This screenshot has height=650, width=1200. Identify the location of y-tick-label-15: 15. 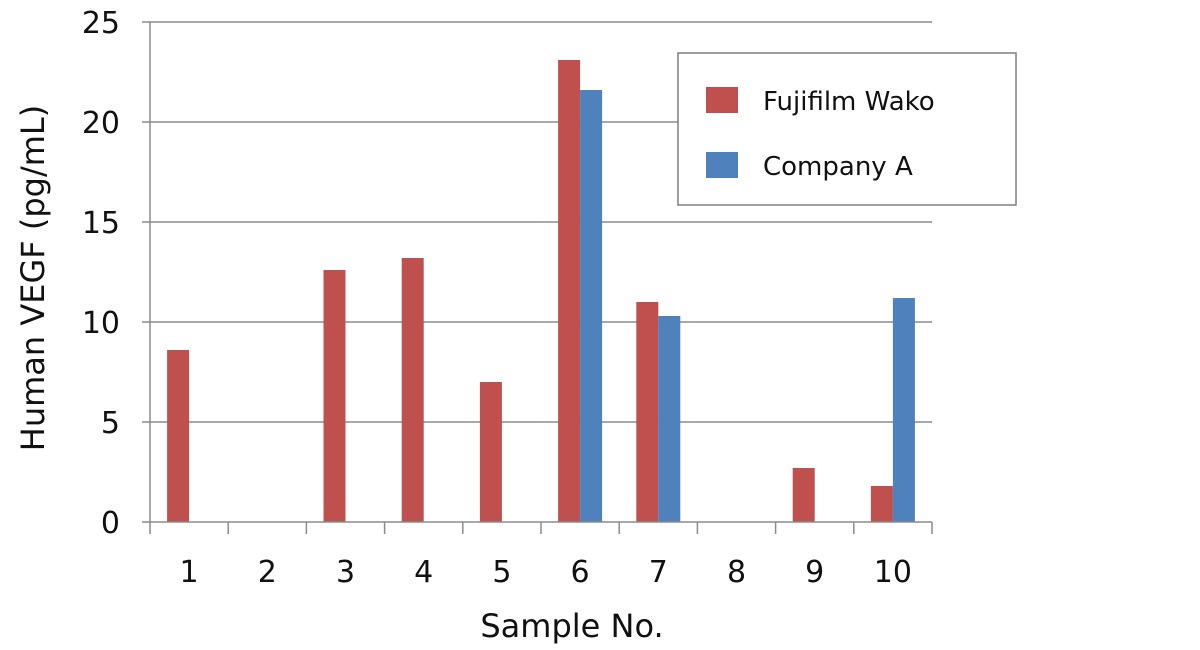
(101, 223).